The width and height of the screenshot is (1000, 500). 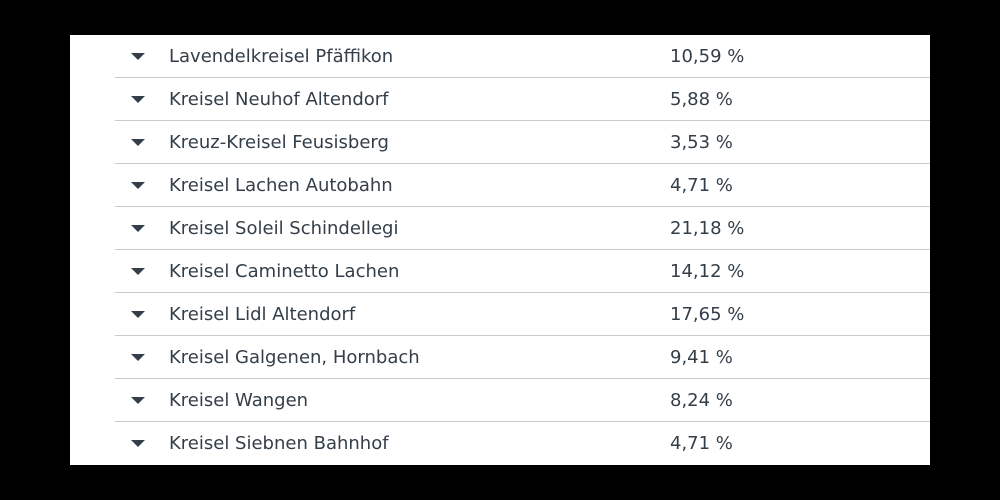 I want to click on answer-percentage: 17,65 %, so click(x=707, y=314).